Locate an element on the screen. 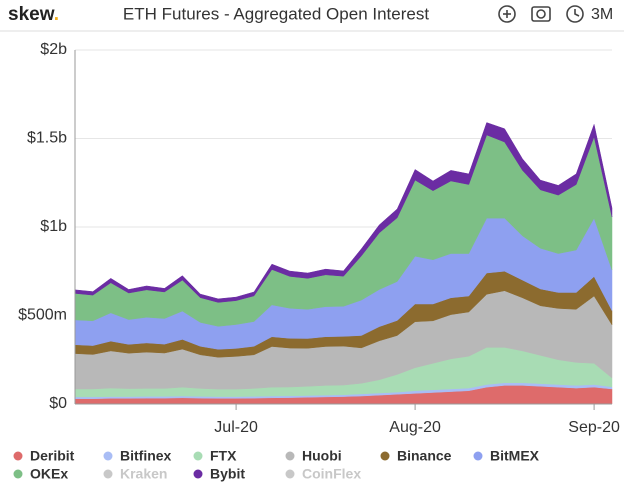 The height and width of the screenshot is (490, 624). logo: skew. is located at coordinates (33, 14).